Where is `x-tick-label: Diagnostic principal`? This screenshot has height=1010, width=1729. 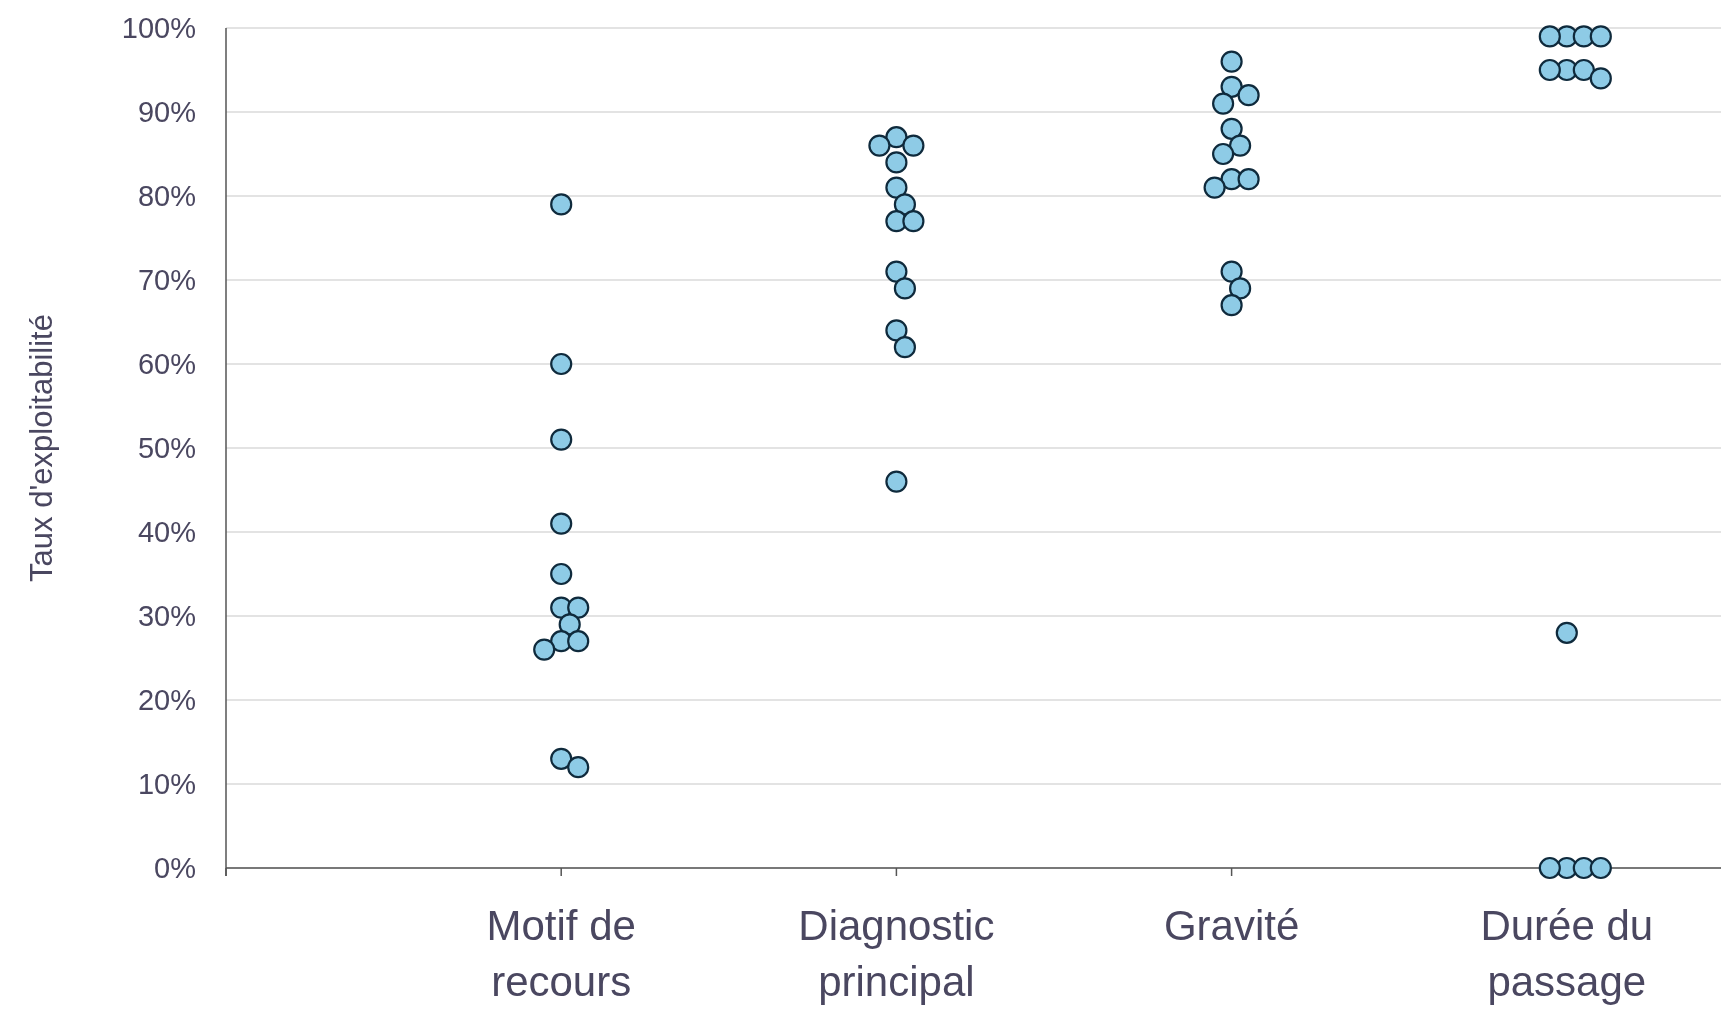 x-tick-label: Diagnostic principal is located at coordinates (896, 953).